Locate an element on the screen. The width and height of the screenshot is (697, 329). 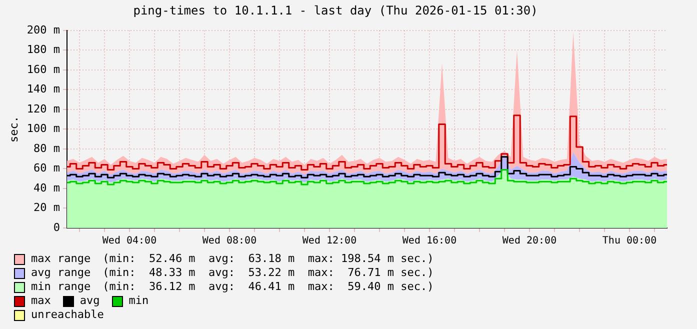
chart-title: ping-times to 10.1.1.1 - last day (Thu 2026-01-15 01:30) is located at coordinates (335, 10).